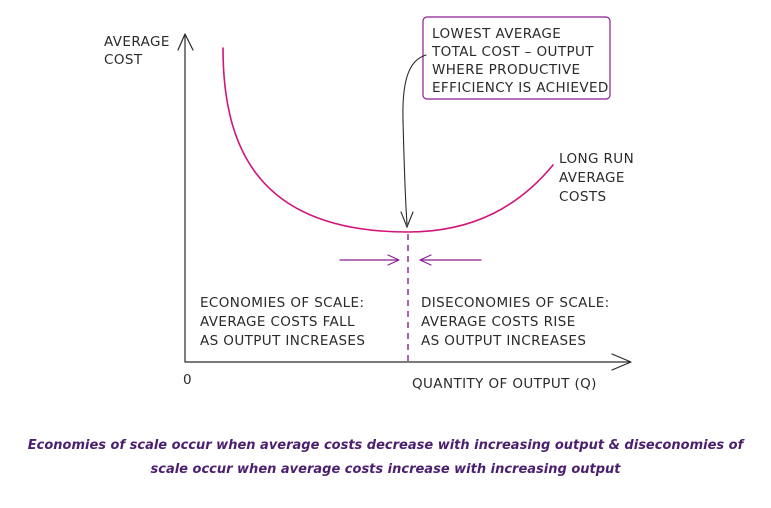 The width and height of the screenshot is (771, 508). What do you see at coordinates (592, 178) in the screenshot?
I see `curve-label-line-2: AVERAGE` at bounding box center [592, 178].